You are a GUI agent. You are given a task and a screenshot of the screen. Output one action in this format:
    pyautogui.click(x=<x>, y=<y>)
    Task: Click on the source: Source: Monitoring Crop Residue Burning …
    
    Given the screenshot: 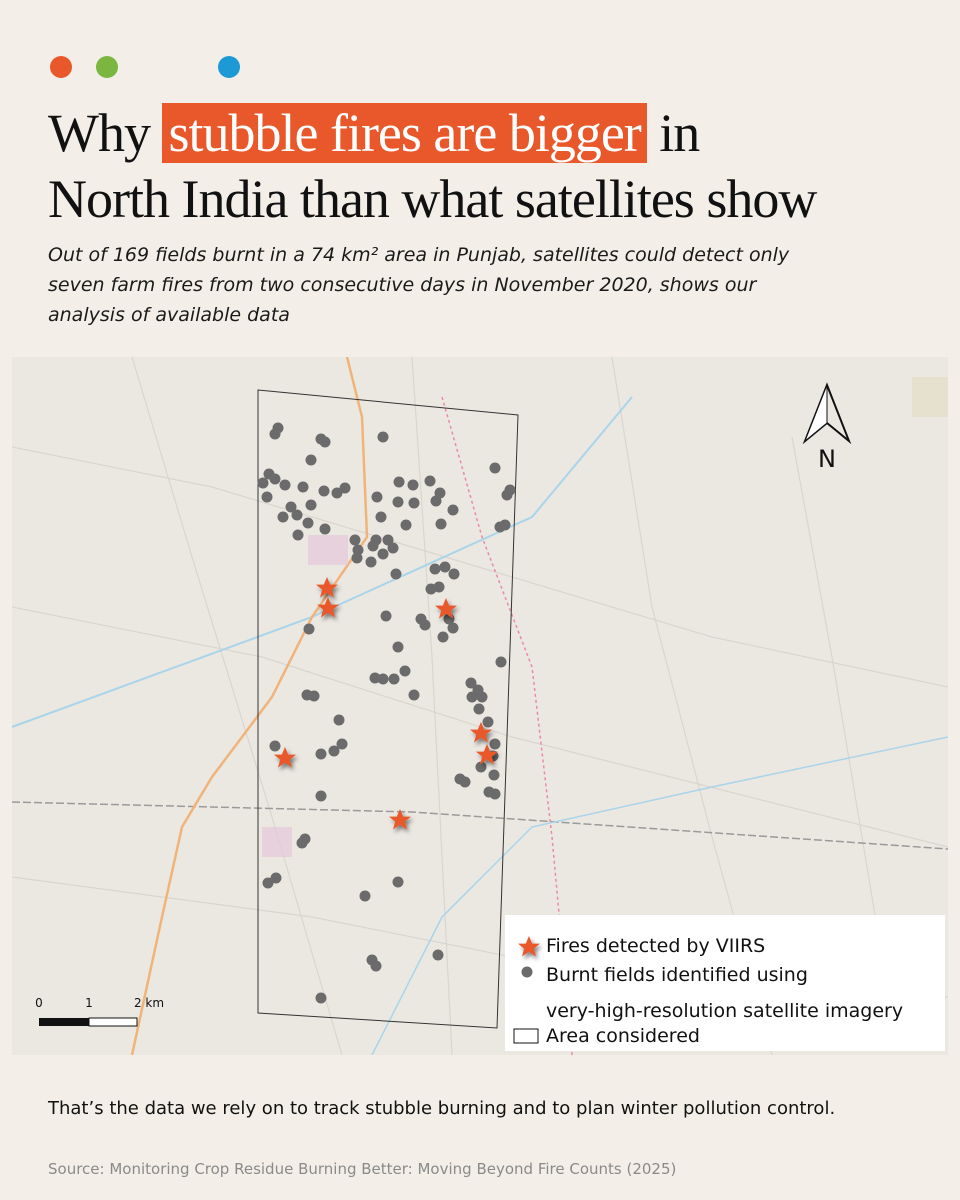 What is the action you would take?
    pyautogui.click(x=362, y=1169)
    